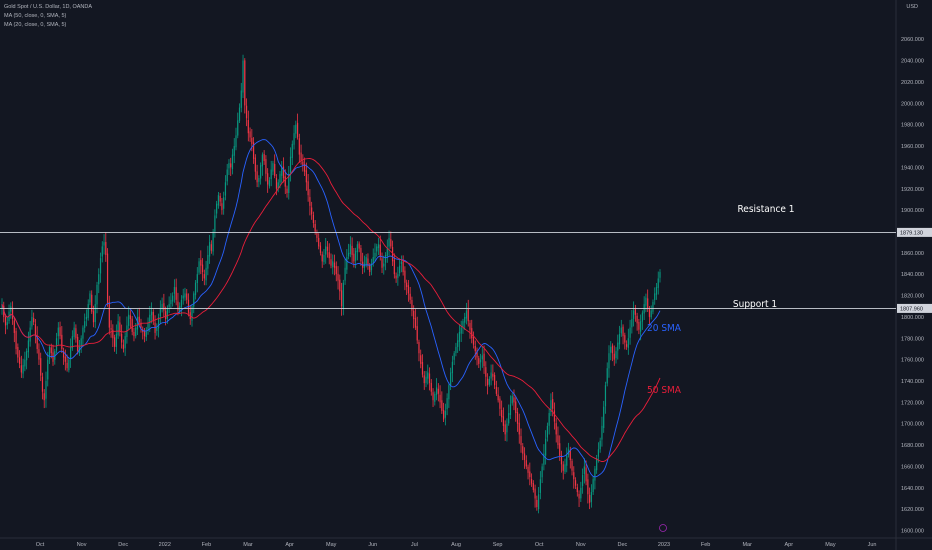 The height and width of the screenshot is (550, 932). What do you see at coordinates (912, 7) in the screenshot?
I see `currency-label: USD` at bounding box center [912, 7].